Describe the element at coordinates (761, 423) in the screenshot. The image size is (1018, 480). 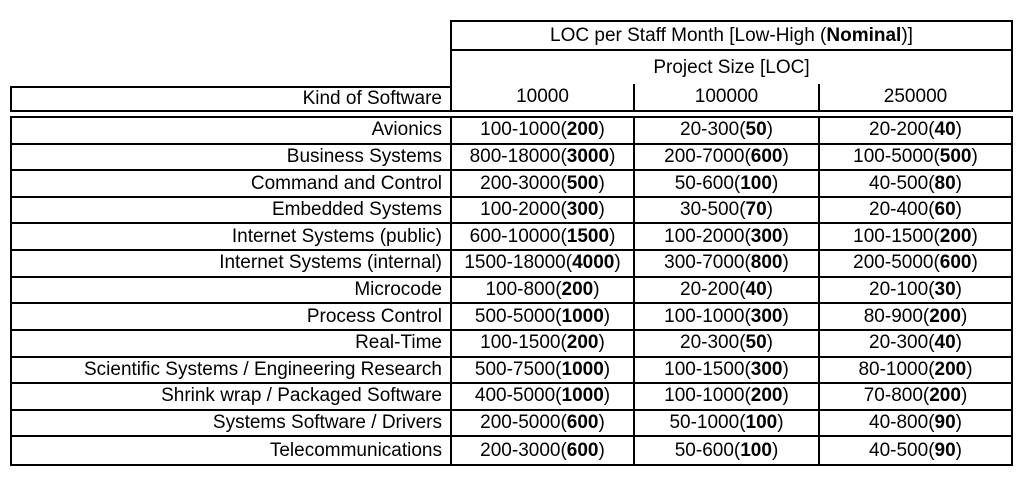
I see `nominal-value: 100` at that location.